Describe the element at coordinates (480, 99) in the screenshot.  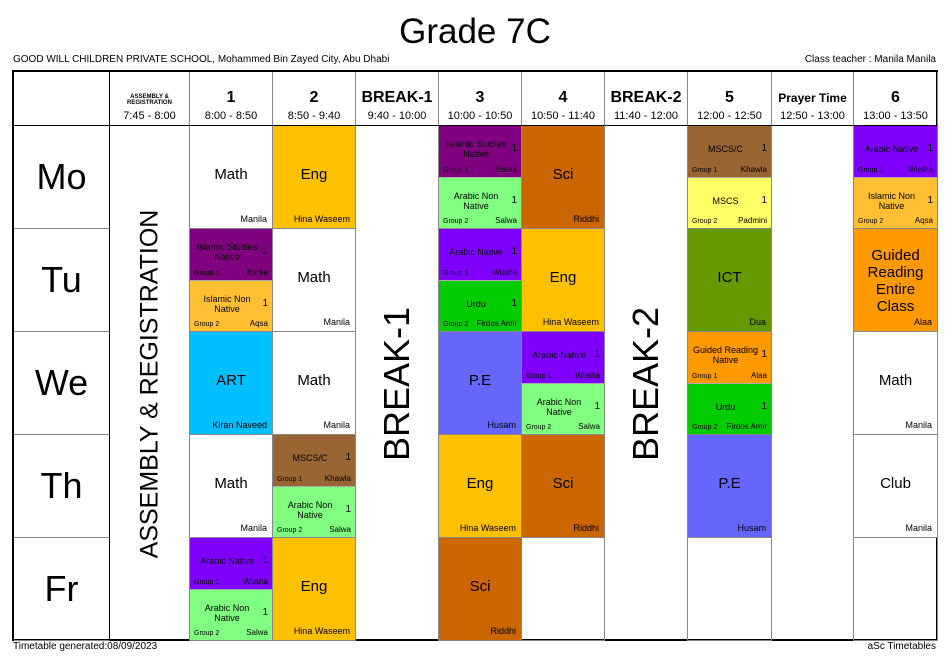
I see `column-header: 3 10:00 - 10:50` at that location.